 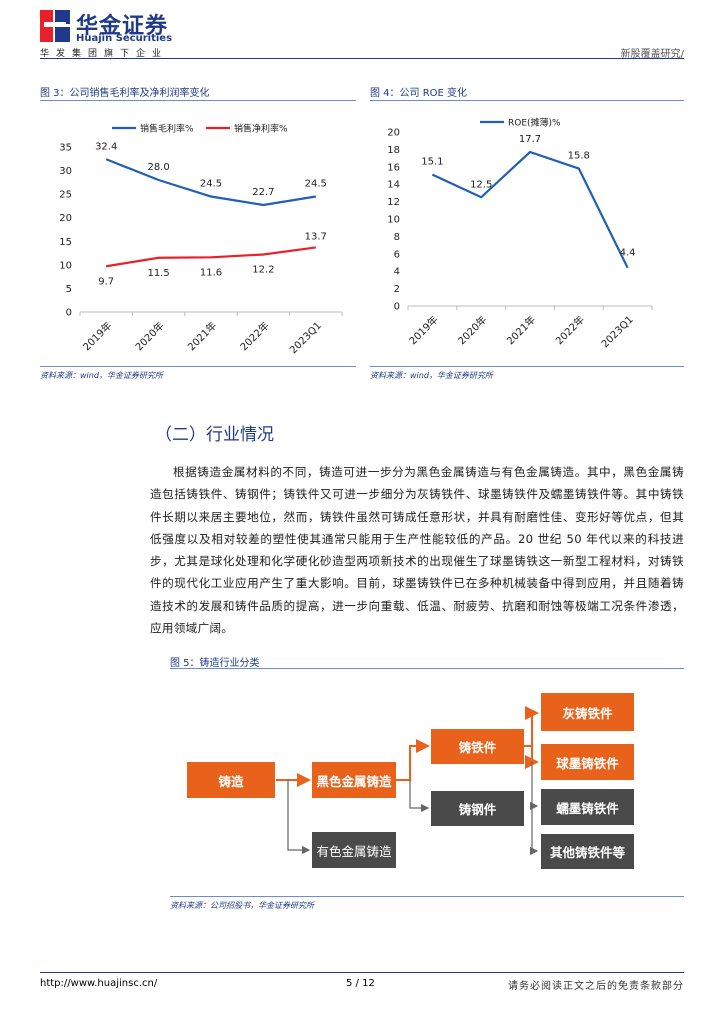 I want to click on y-tick-label: 30, so click(x=65, y=171).